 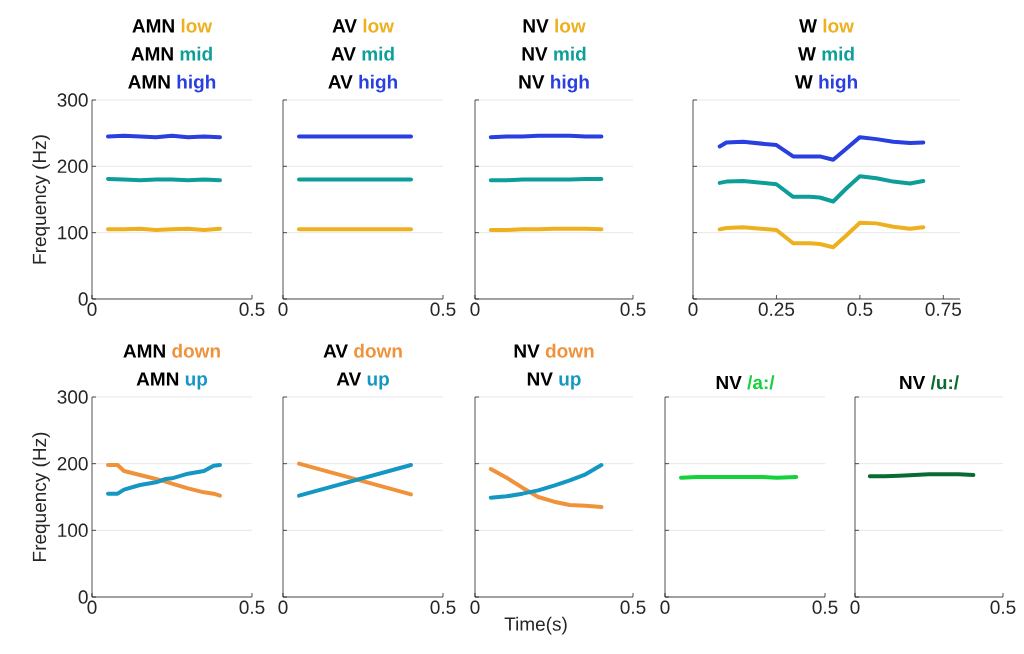 I want to click on text: /a:/, so click(x=761, y=382).